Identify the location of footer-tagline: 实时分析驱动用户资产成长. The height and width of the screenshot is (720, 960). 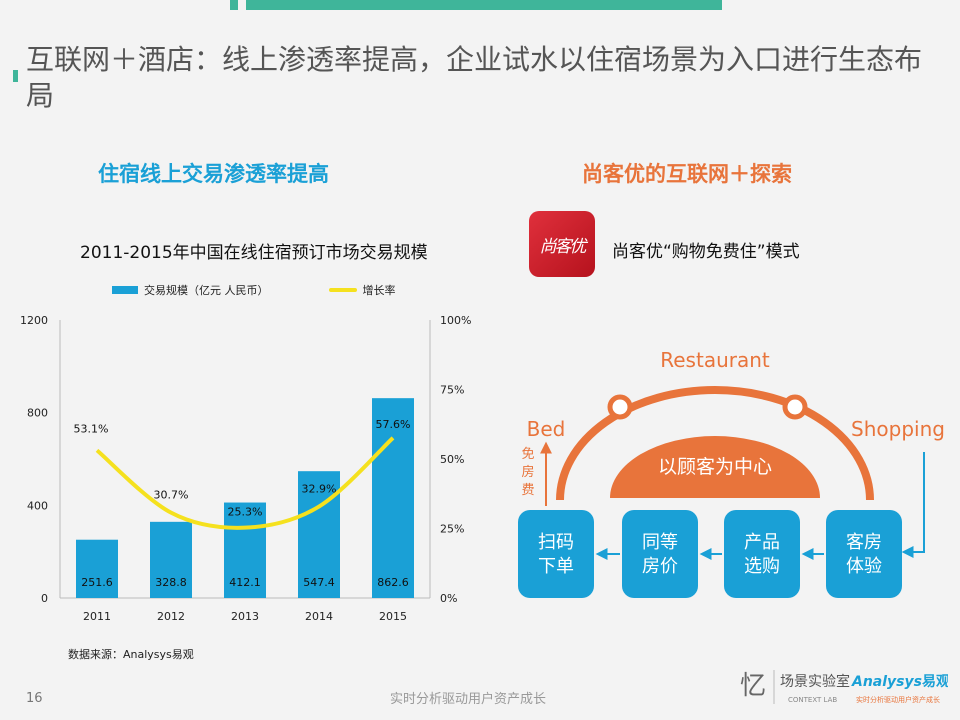
(468, 699).